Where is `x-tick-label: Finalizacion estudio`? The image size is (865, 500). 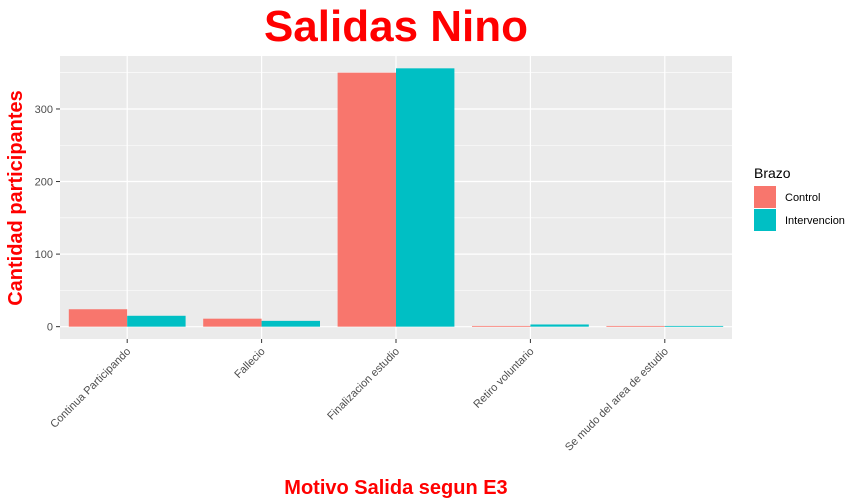 x-tick-label: Finalizacion estudio is located at coordinates (363, 384).